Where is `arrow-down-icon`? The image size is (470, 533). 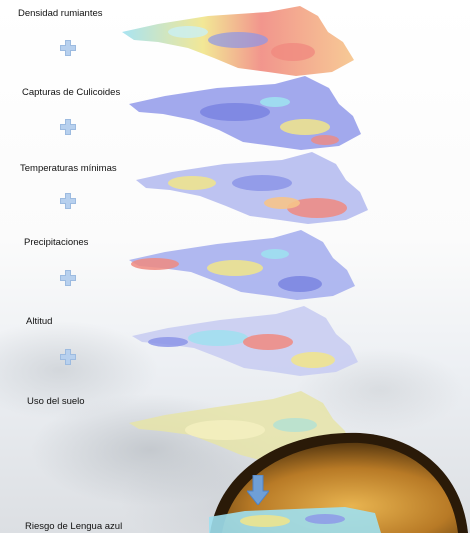
arrow-down-icon is located at coordinates (258, 490).